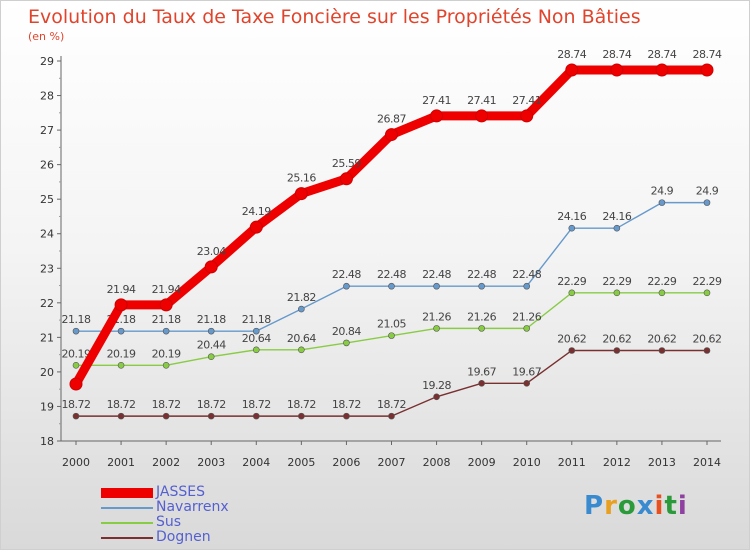  What do you see at coordinates (611, 506) in the screenshot?
I see `logo-letter: r` at bounding box center [611, 506].